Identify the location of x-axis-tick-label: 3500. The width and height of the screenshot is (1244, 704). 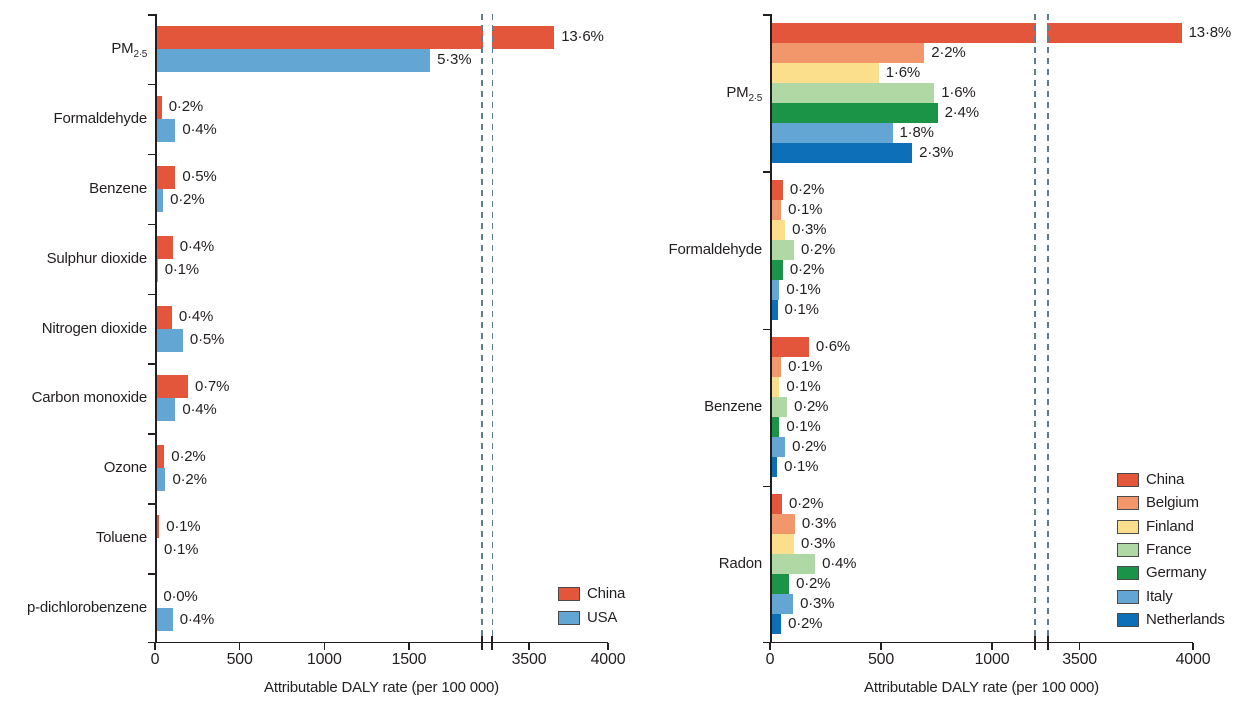
(1079, 659).